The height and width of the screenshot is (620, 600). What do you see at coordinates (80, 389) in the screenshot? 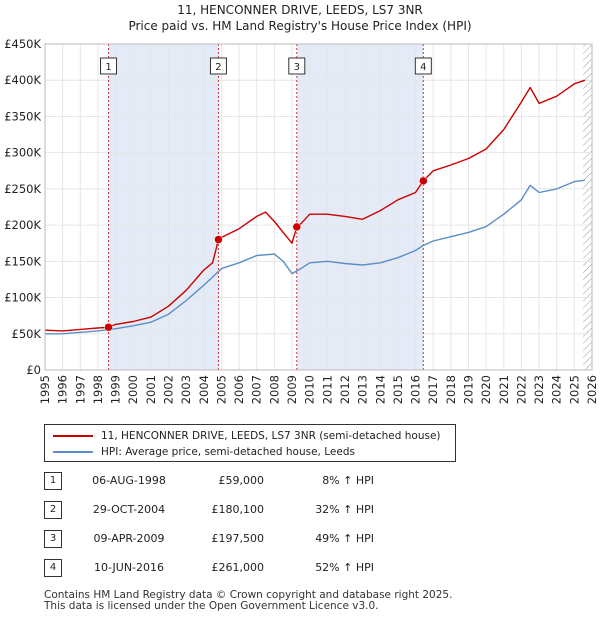
I see `x-tick-label: 1997` at bounding box center [80, 389].